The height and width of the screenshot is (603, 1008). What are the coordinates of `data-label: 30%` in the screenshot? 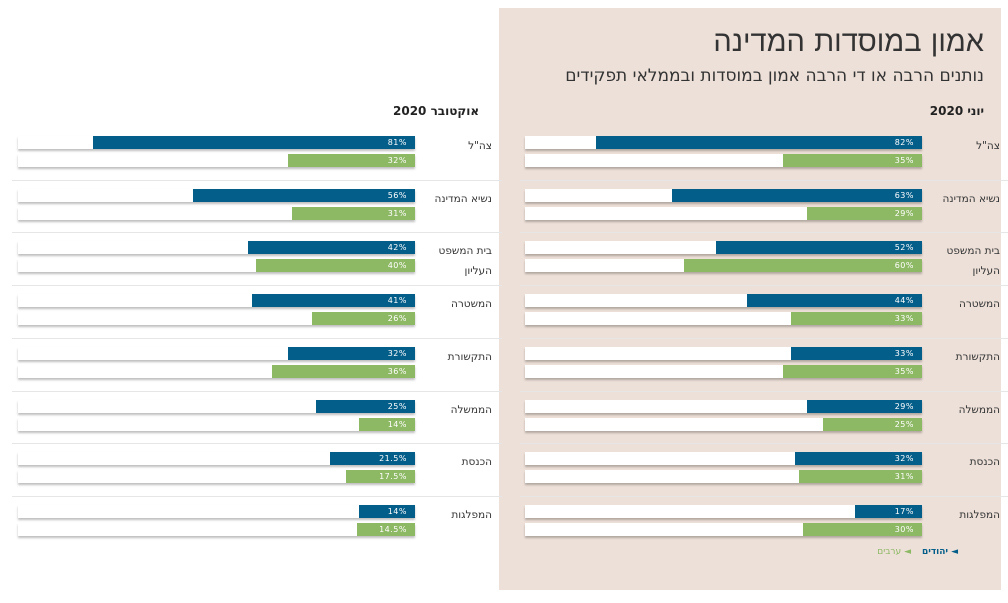 It's located at (904, 529).